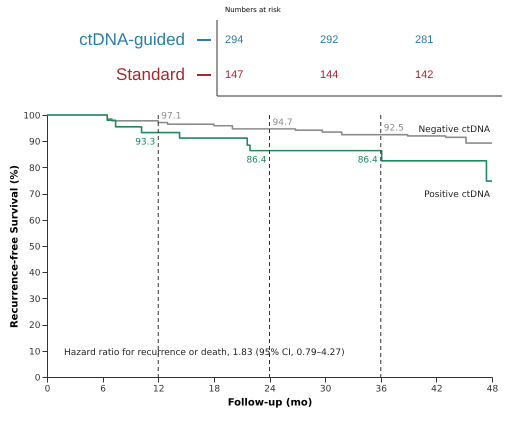 This screenshot has height=443, width=524. I want to click on y-tick-label: 0, so click(37, 379).